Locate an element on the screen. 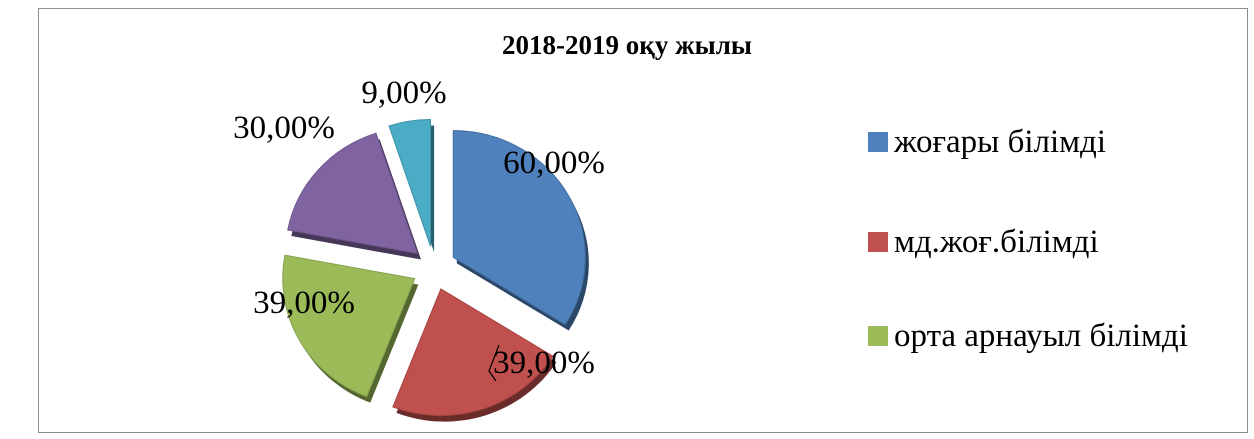 This screenshot has width=1254, height=439. legend-item: орта арнауыл білімді is located at coordinates (1028, 336).